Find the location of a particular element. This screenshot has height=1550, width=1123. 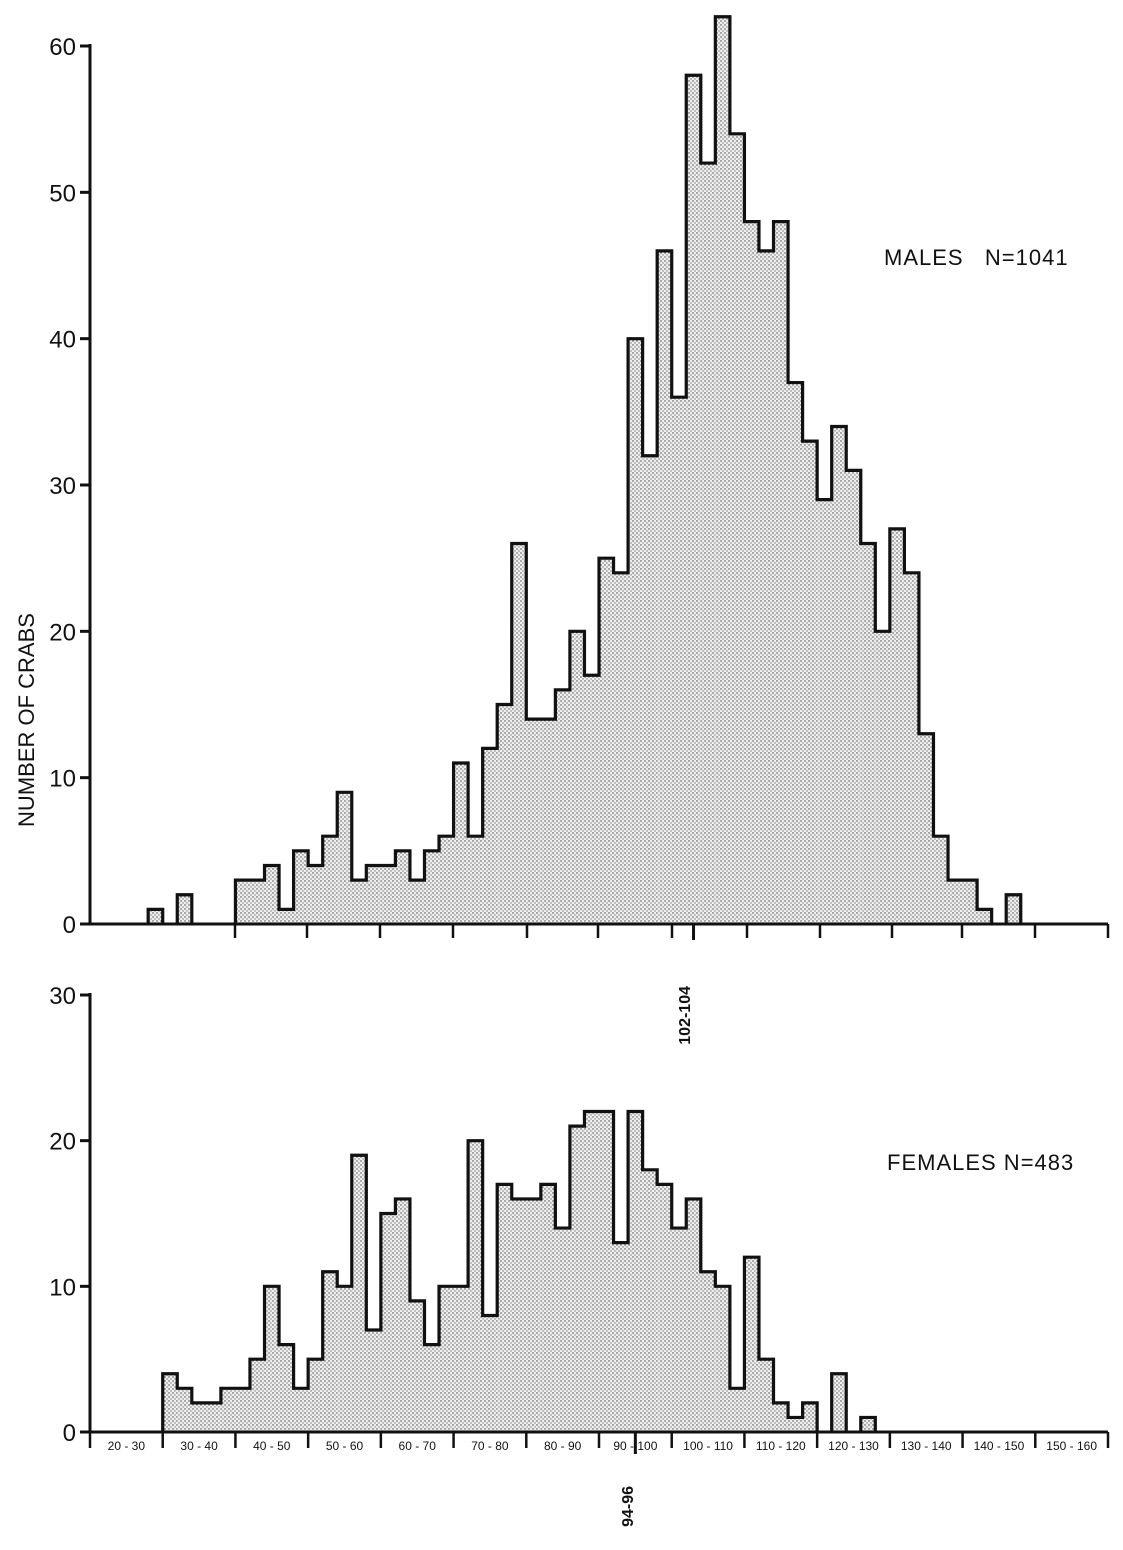

x-tick-label: 140 - 150 is located at coordinates (999, 1446).